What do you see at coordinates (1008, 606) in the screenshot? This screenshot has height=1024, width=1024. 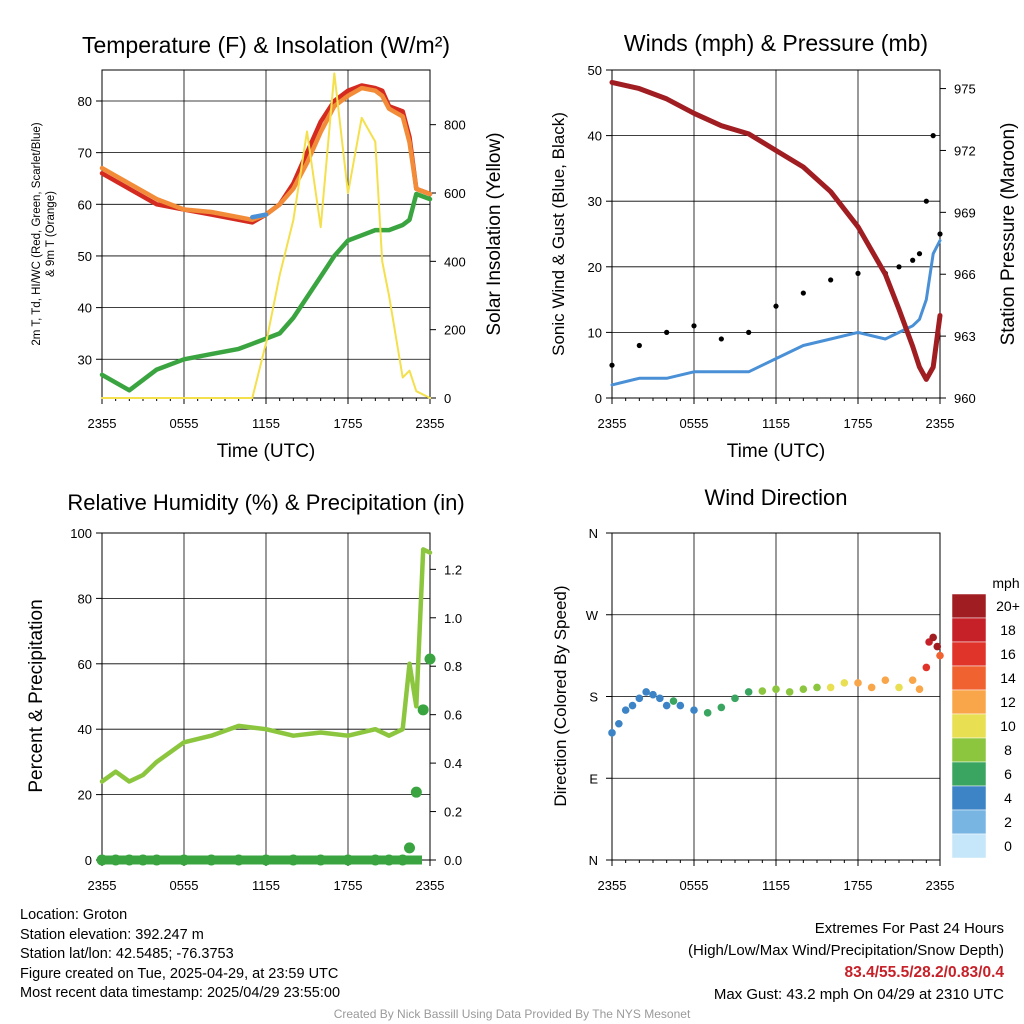 I see `legend-label: 20+` at bounding box center [1008, 606].